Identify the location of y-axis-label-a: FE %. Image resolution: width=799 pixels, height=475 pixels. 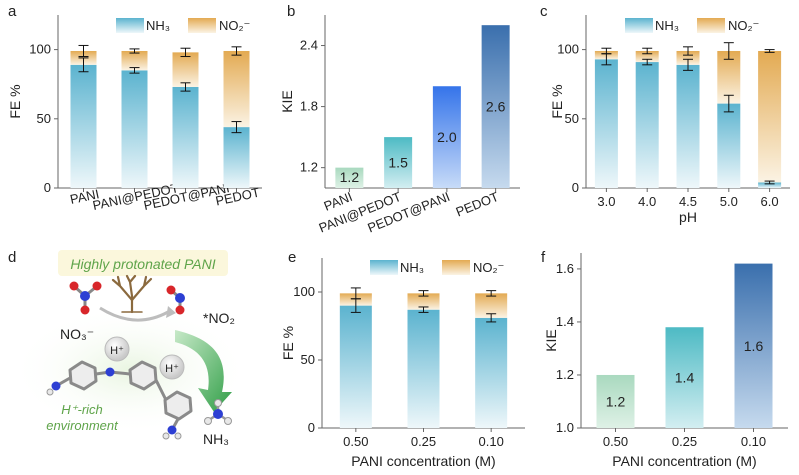
(15, 101).